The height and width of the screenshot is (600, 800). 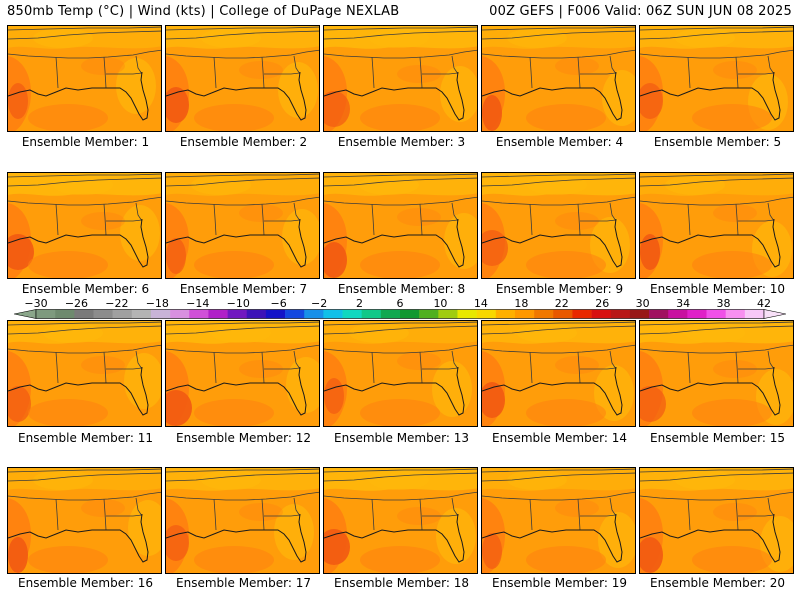 What do you see at coordinates (440, 303) in the screenshot?
I see `colorbar-tick-label: 10` at bounding box center [440, 303].